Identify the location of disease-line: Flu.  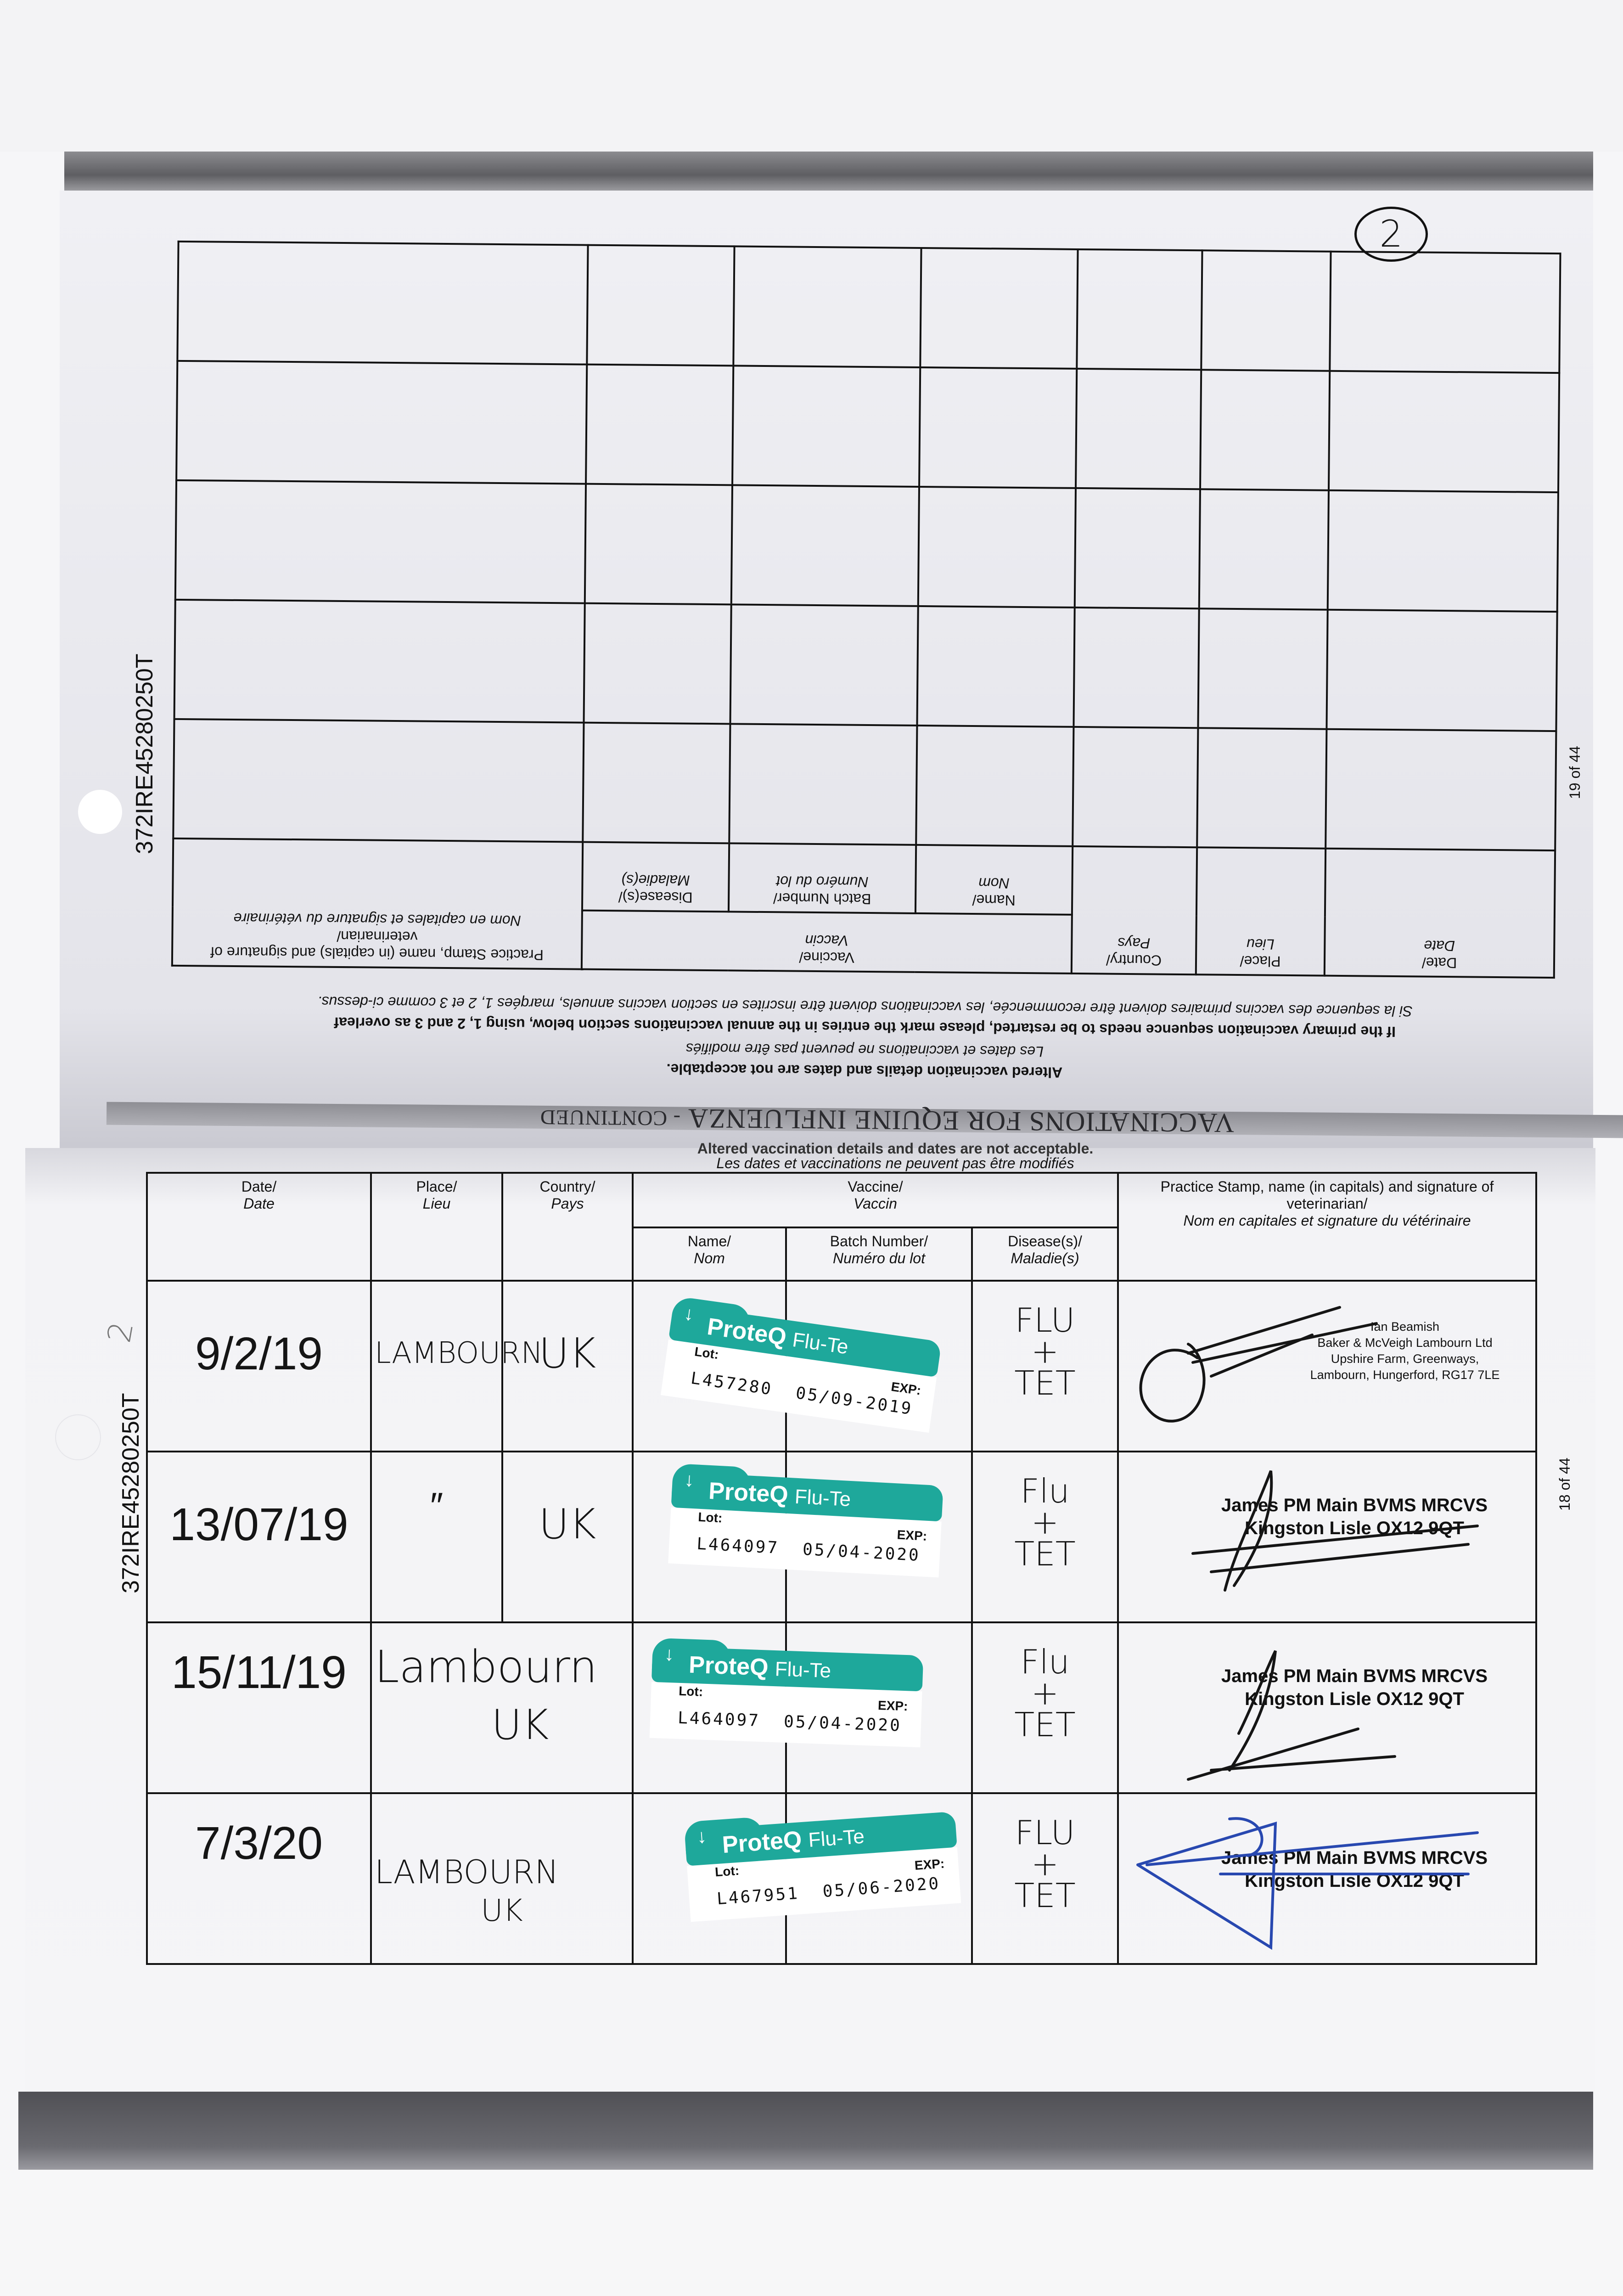
(1045, 1491).